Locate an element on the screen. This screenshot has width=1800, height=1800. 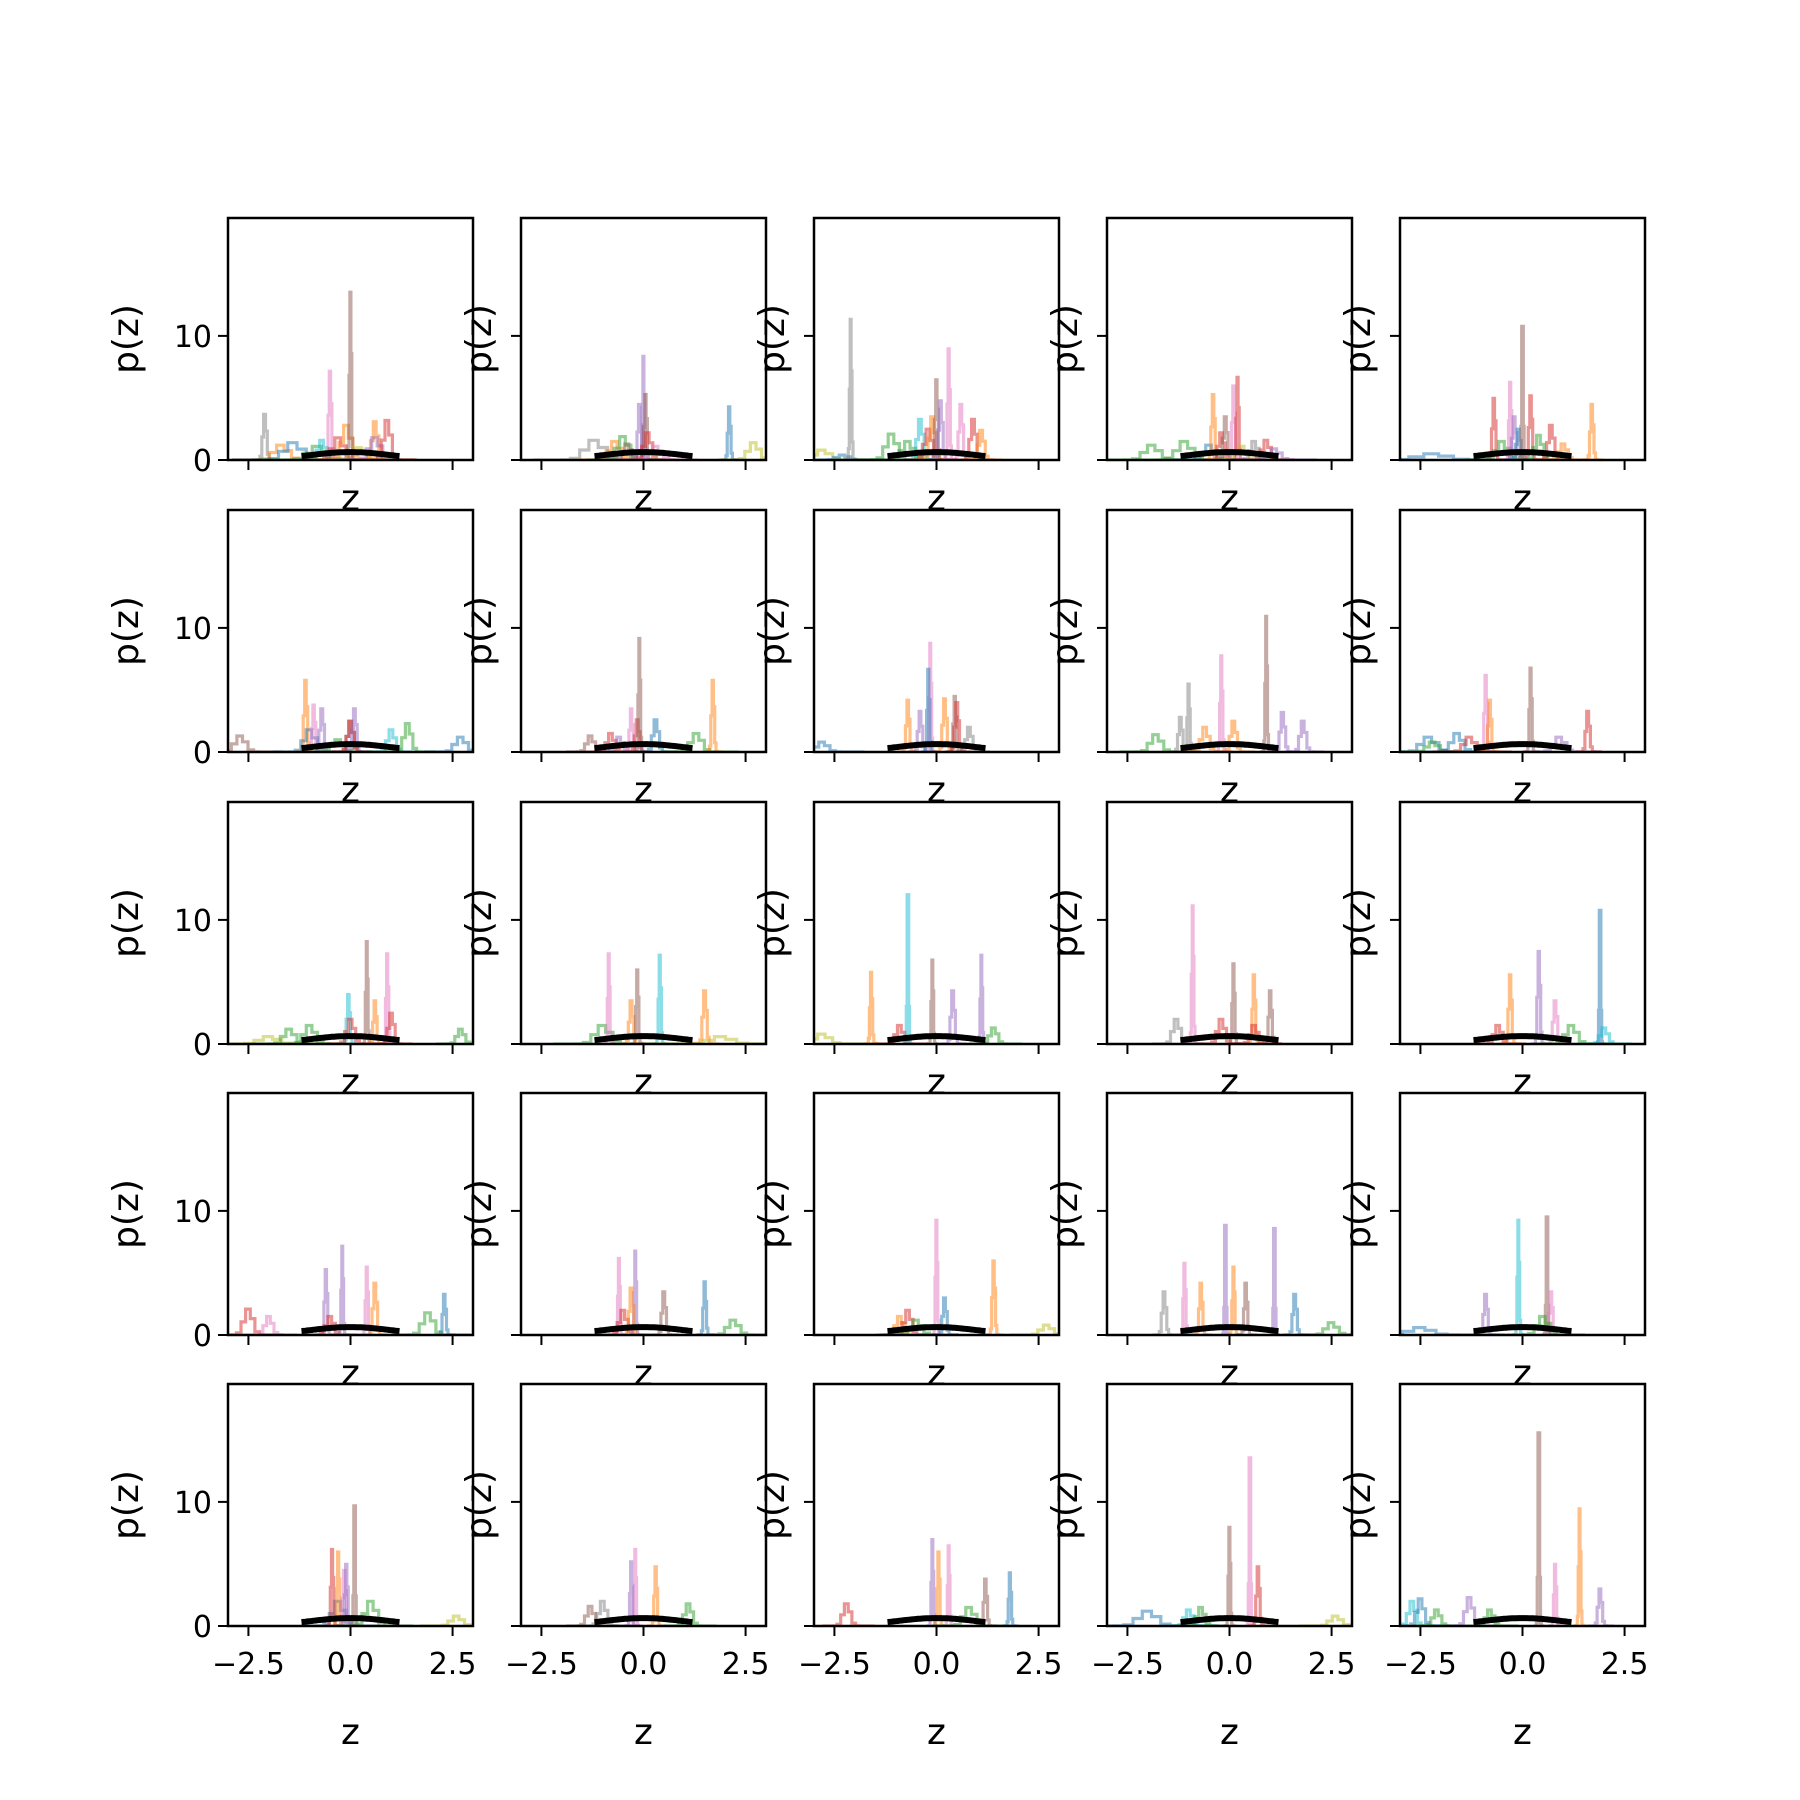
subplot-r1-c4: z p(z) is located at coordinates (1492, 659).